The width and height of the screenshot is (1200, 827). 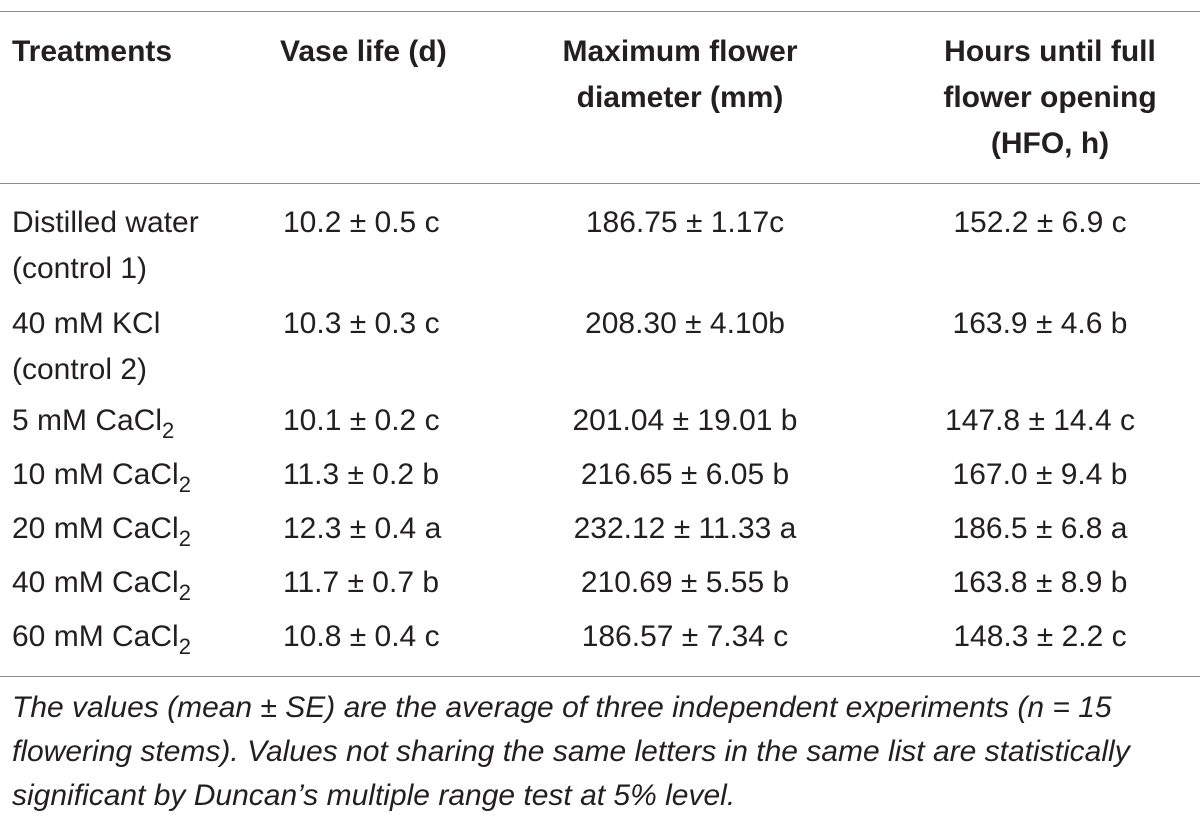 I want to click on row-5-treatment: 20 mM CaCl2, so click(x=101, y=529).